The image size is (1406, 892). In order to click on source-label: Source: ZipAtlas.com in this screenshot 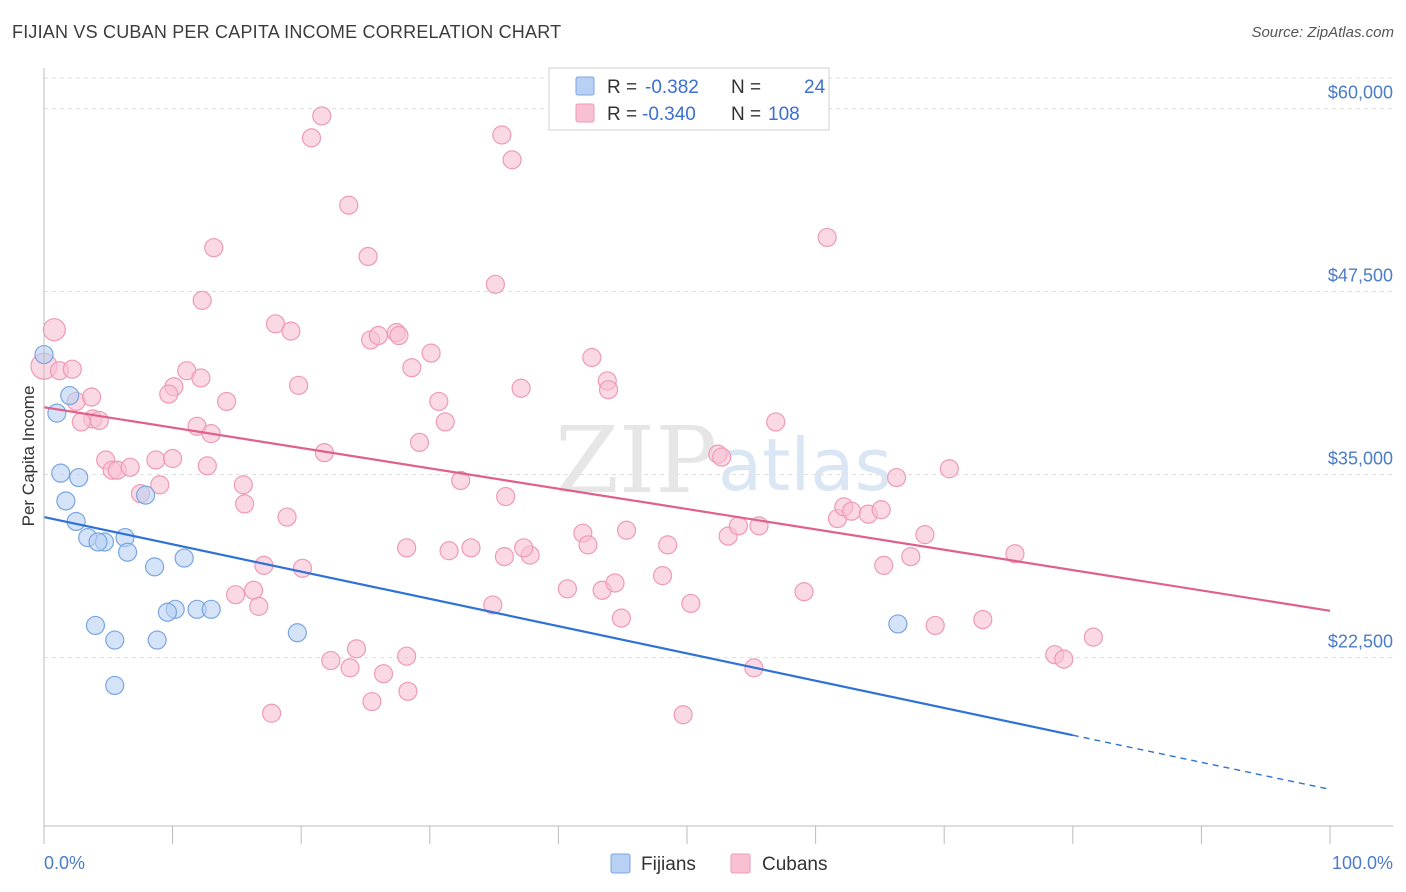, I will do `click(1322, 32)`.